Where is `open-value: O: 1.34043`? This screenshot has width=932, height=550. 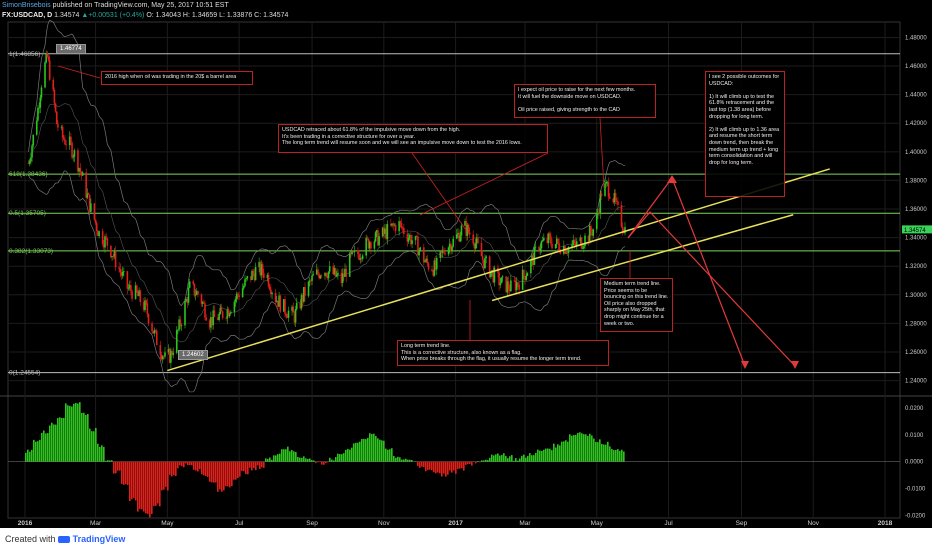
open-value: O: 1.34043 is located at coordinates (163, 15).